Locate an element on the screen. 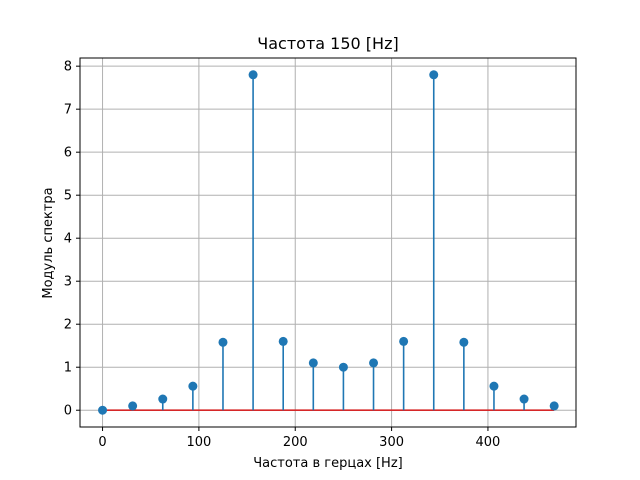 The image size is (640, 480). x-tick-label: 300 is located at coordinates (391, 442).